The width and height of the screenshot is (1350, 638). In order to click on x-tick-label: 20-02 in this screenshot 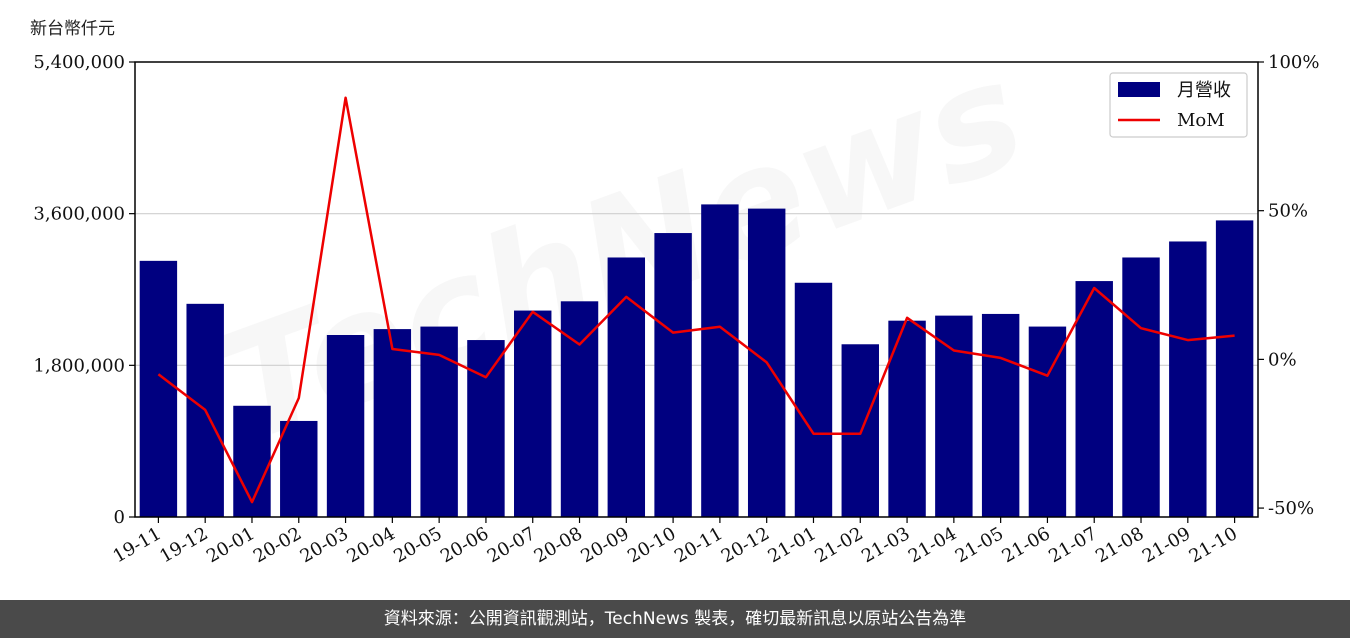, I will do `click(277, 545)`.